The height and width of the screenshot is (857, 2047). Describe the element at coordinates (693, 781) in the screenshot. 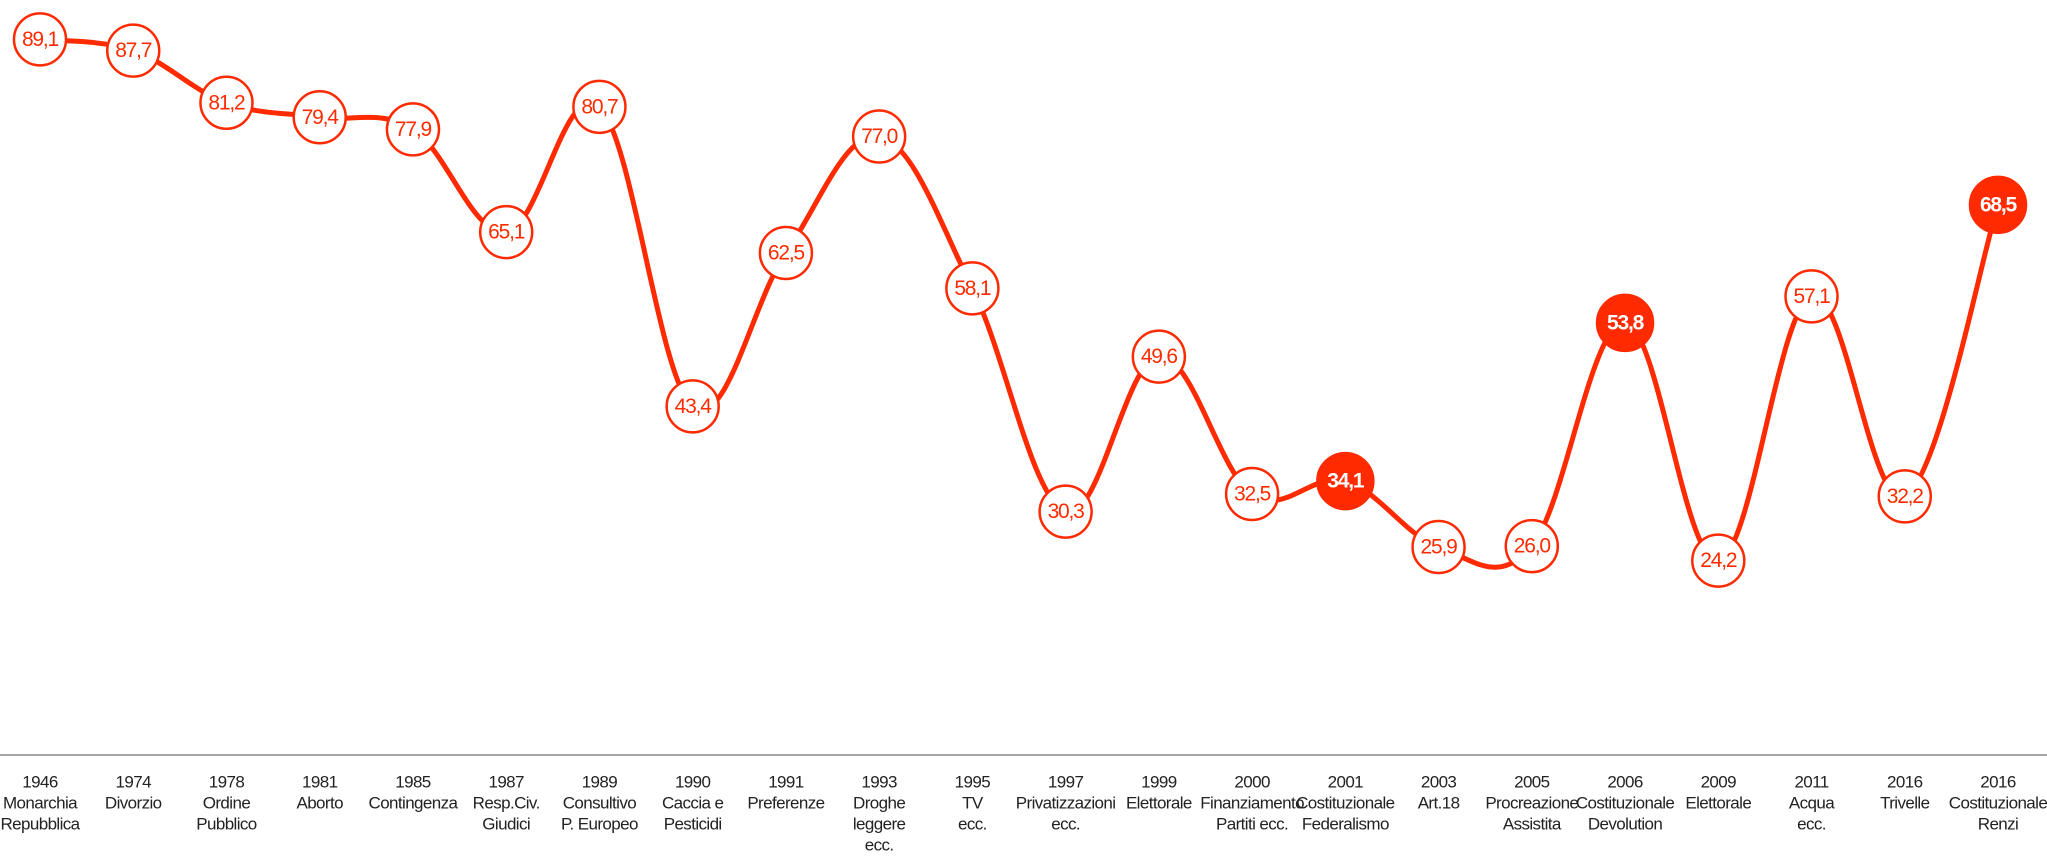

I see `x-tick-label: 1990` at that location.